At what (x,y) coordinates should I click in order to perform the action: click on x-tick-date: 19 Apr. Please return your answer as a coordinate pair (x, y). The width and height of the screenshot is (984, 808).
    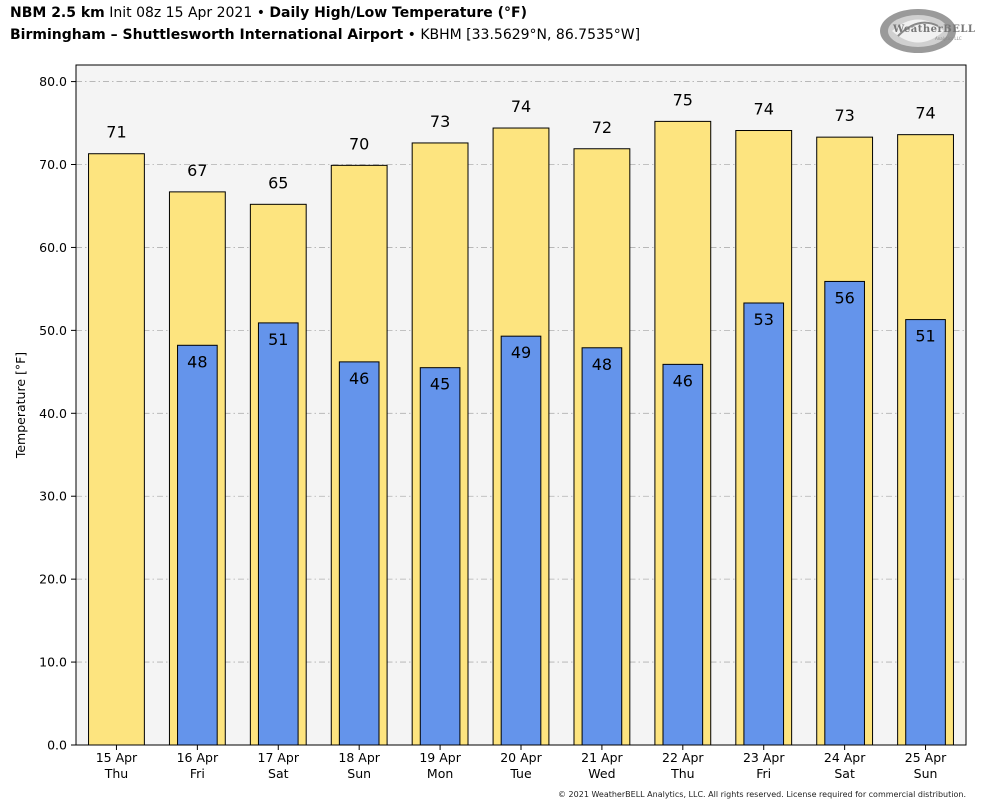
    Looking at the image, I should click on (440, 757).